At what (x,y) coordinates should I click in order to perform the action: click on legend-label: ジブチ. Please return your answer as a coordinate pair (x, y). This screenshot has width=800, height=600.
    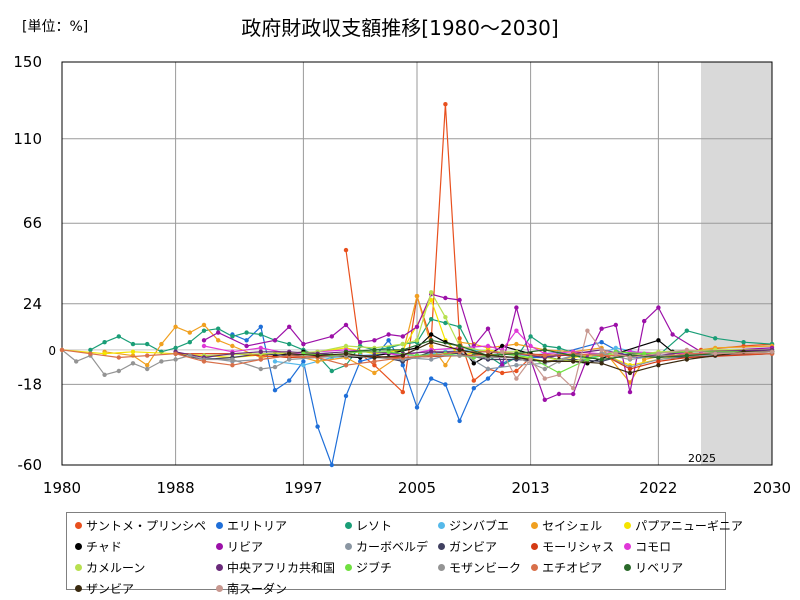
    Looking at the image, I should click on (374, 568).